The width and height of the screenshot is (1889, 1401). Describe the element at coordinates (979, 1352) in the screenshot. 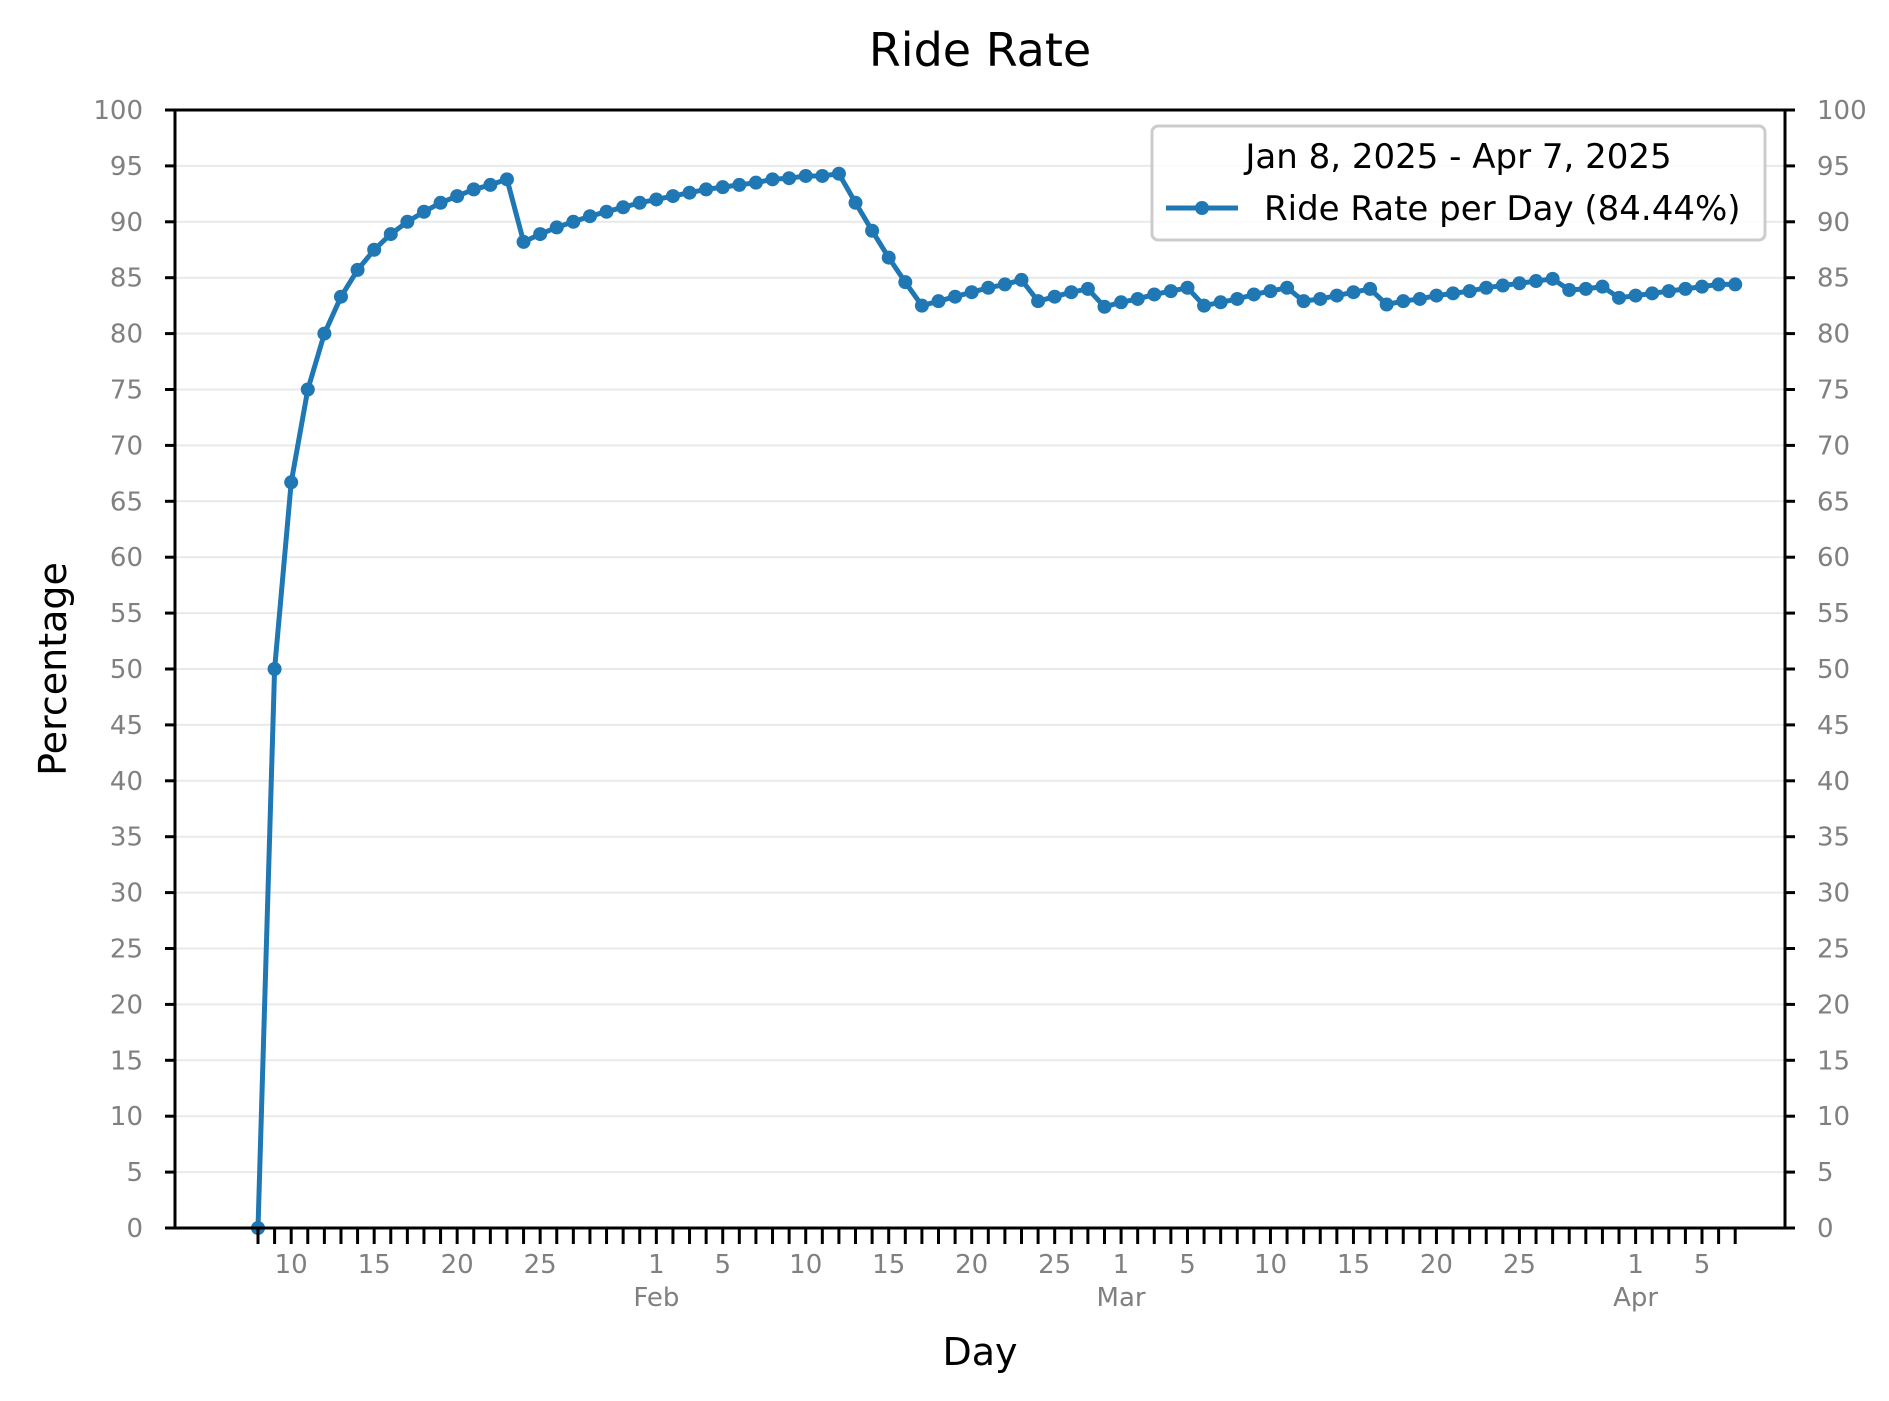

I see `x-axis-label: Day` at that location.